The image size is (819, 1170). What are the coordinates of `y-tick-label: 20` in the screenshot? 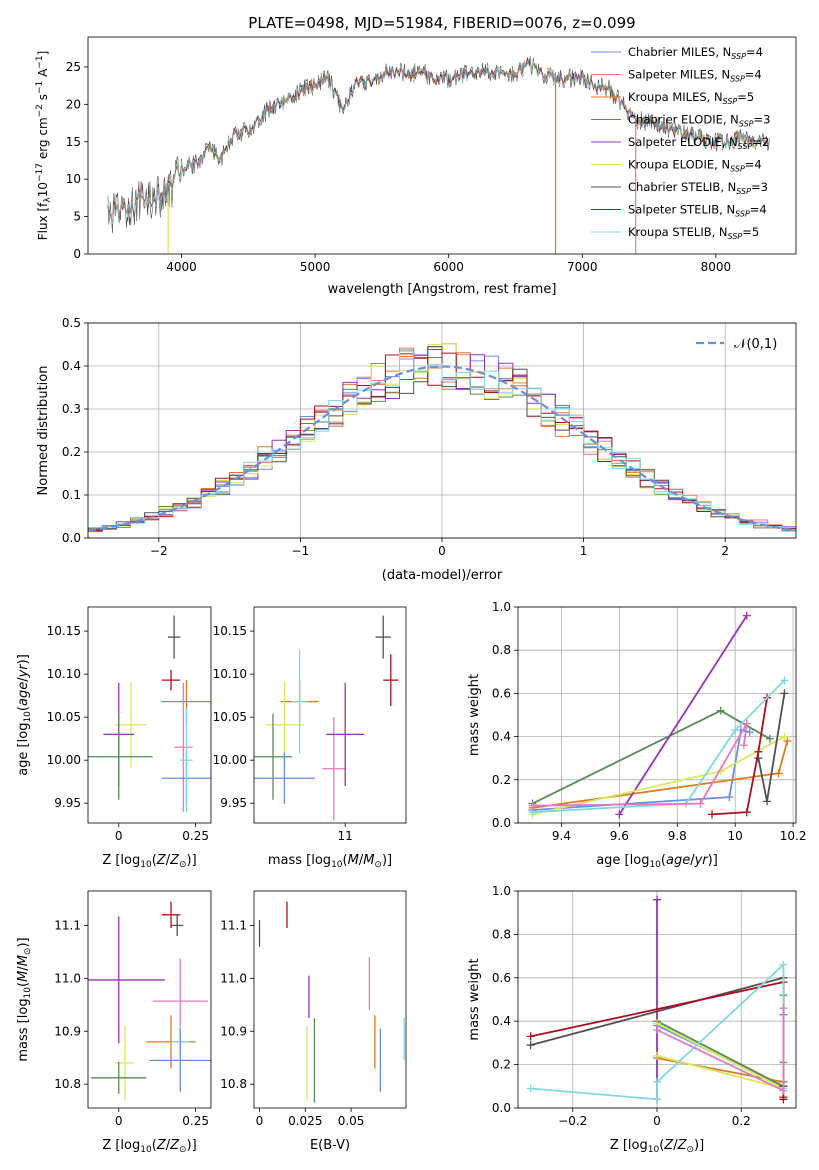 It's located at (73, 104).